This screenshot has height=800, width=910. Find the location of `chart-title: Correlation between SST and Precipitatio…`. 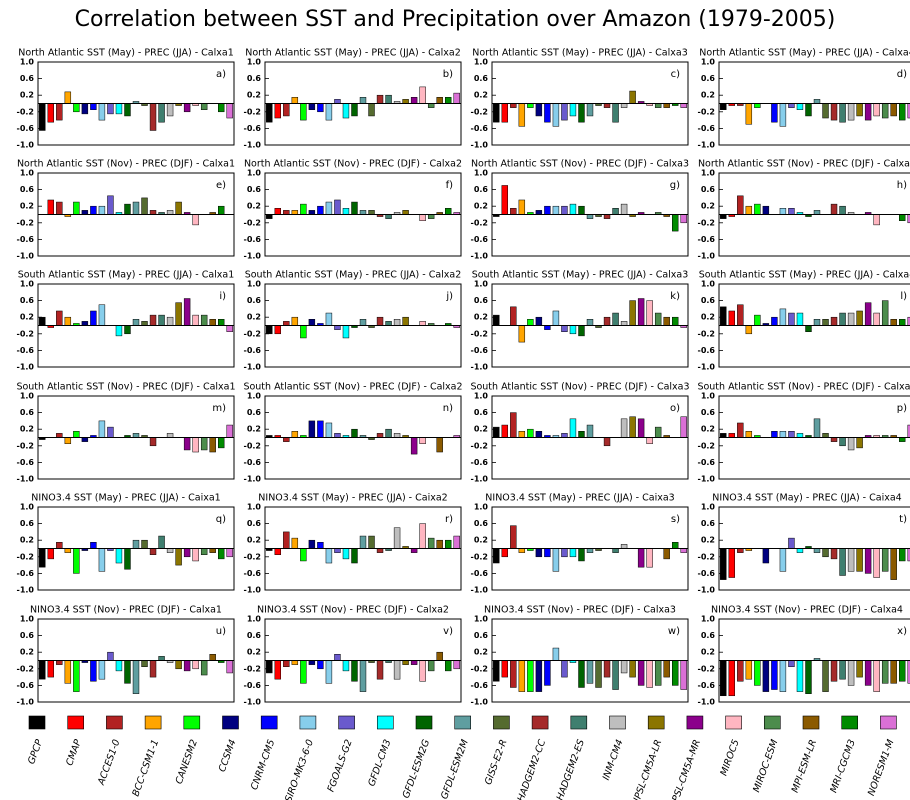

chart-title: Correlation between SST and Precipitatio… is located at coordinates (455, 19).